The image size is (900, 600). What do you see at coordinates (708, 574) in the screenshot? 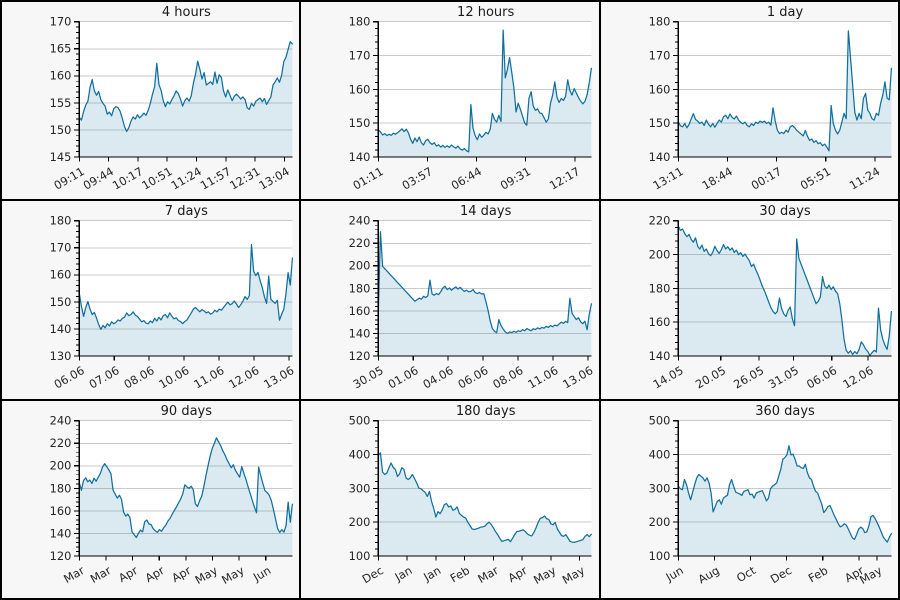
I see `svg-text: Aug` at bounding box center [708, 574].